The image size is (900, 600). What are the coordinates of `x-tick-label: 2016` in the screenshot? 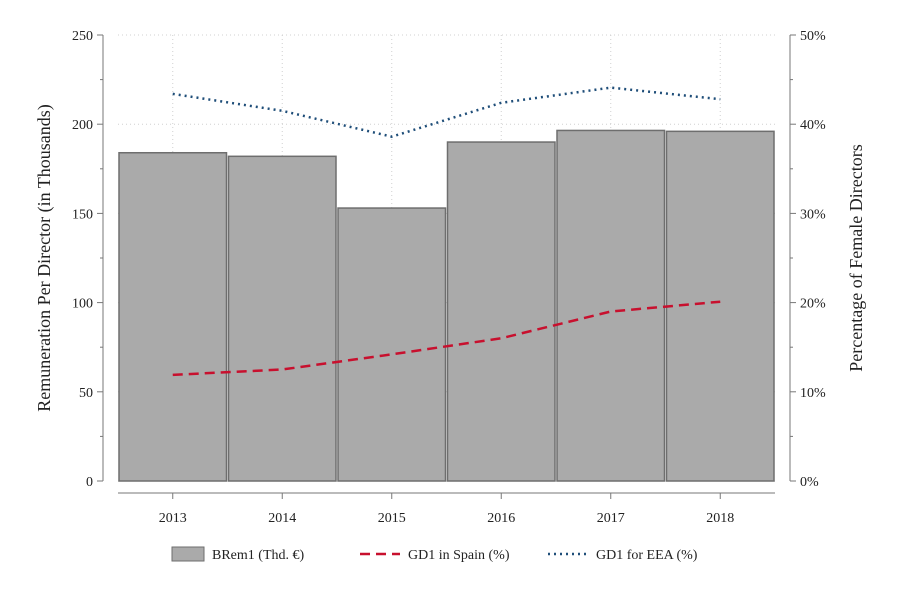 It's located at (501, 518).